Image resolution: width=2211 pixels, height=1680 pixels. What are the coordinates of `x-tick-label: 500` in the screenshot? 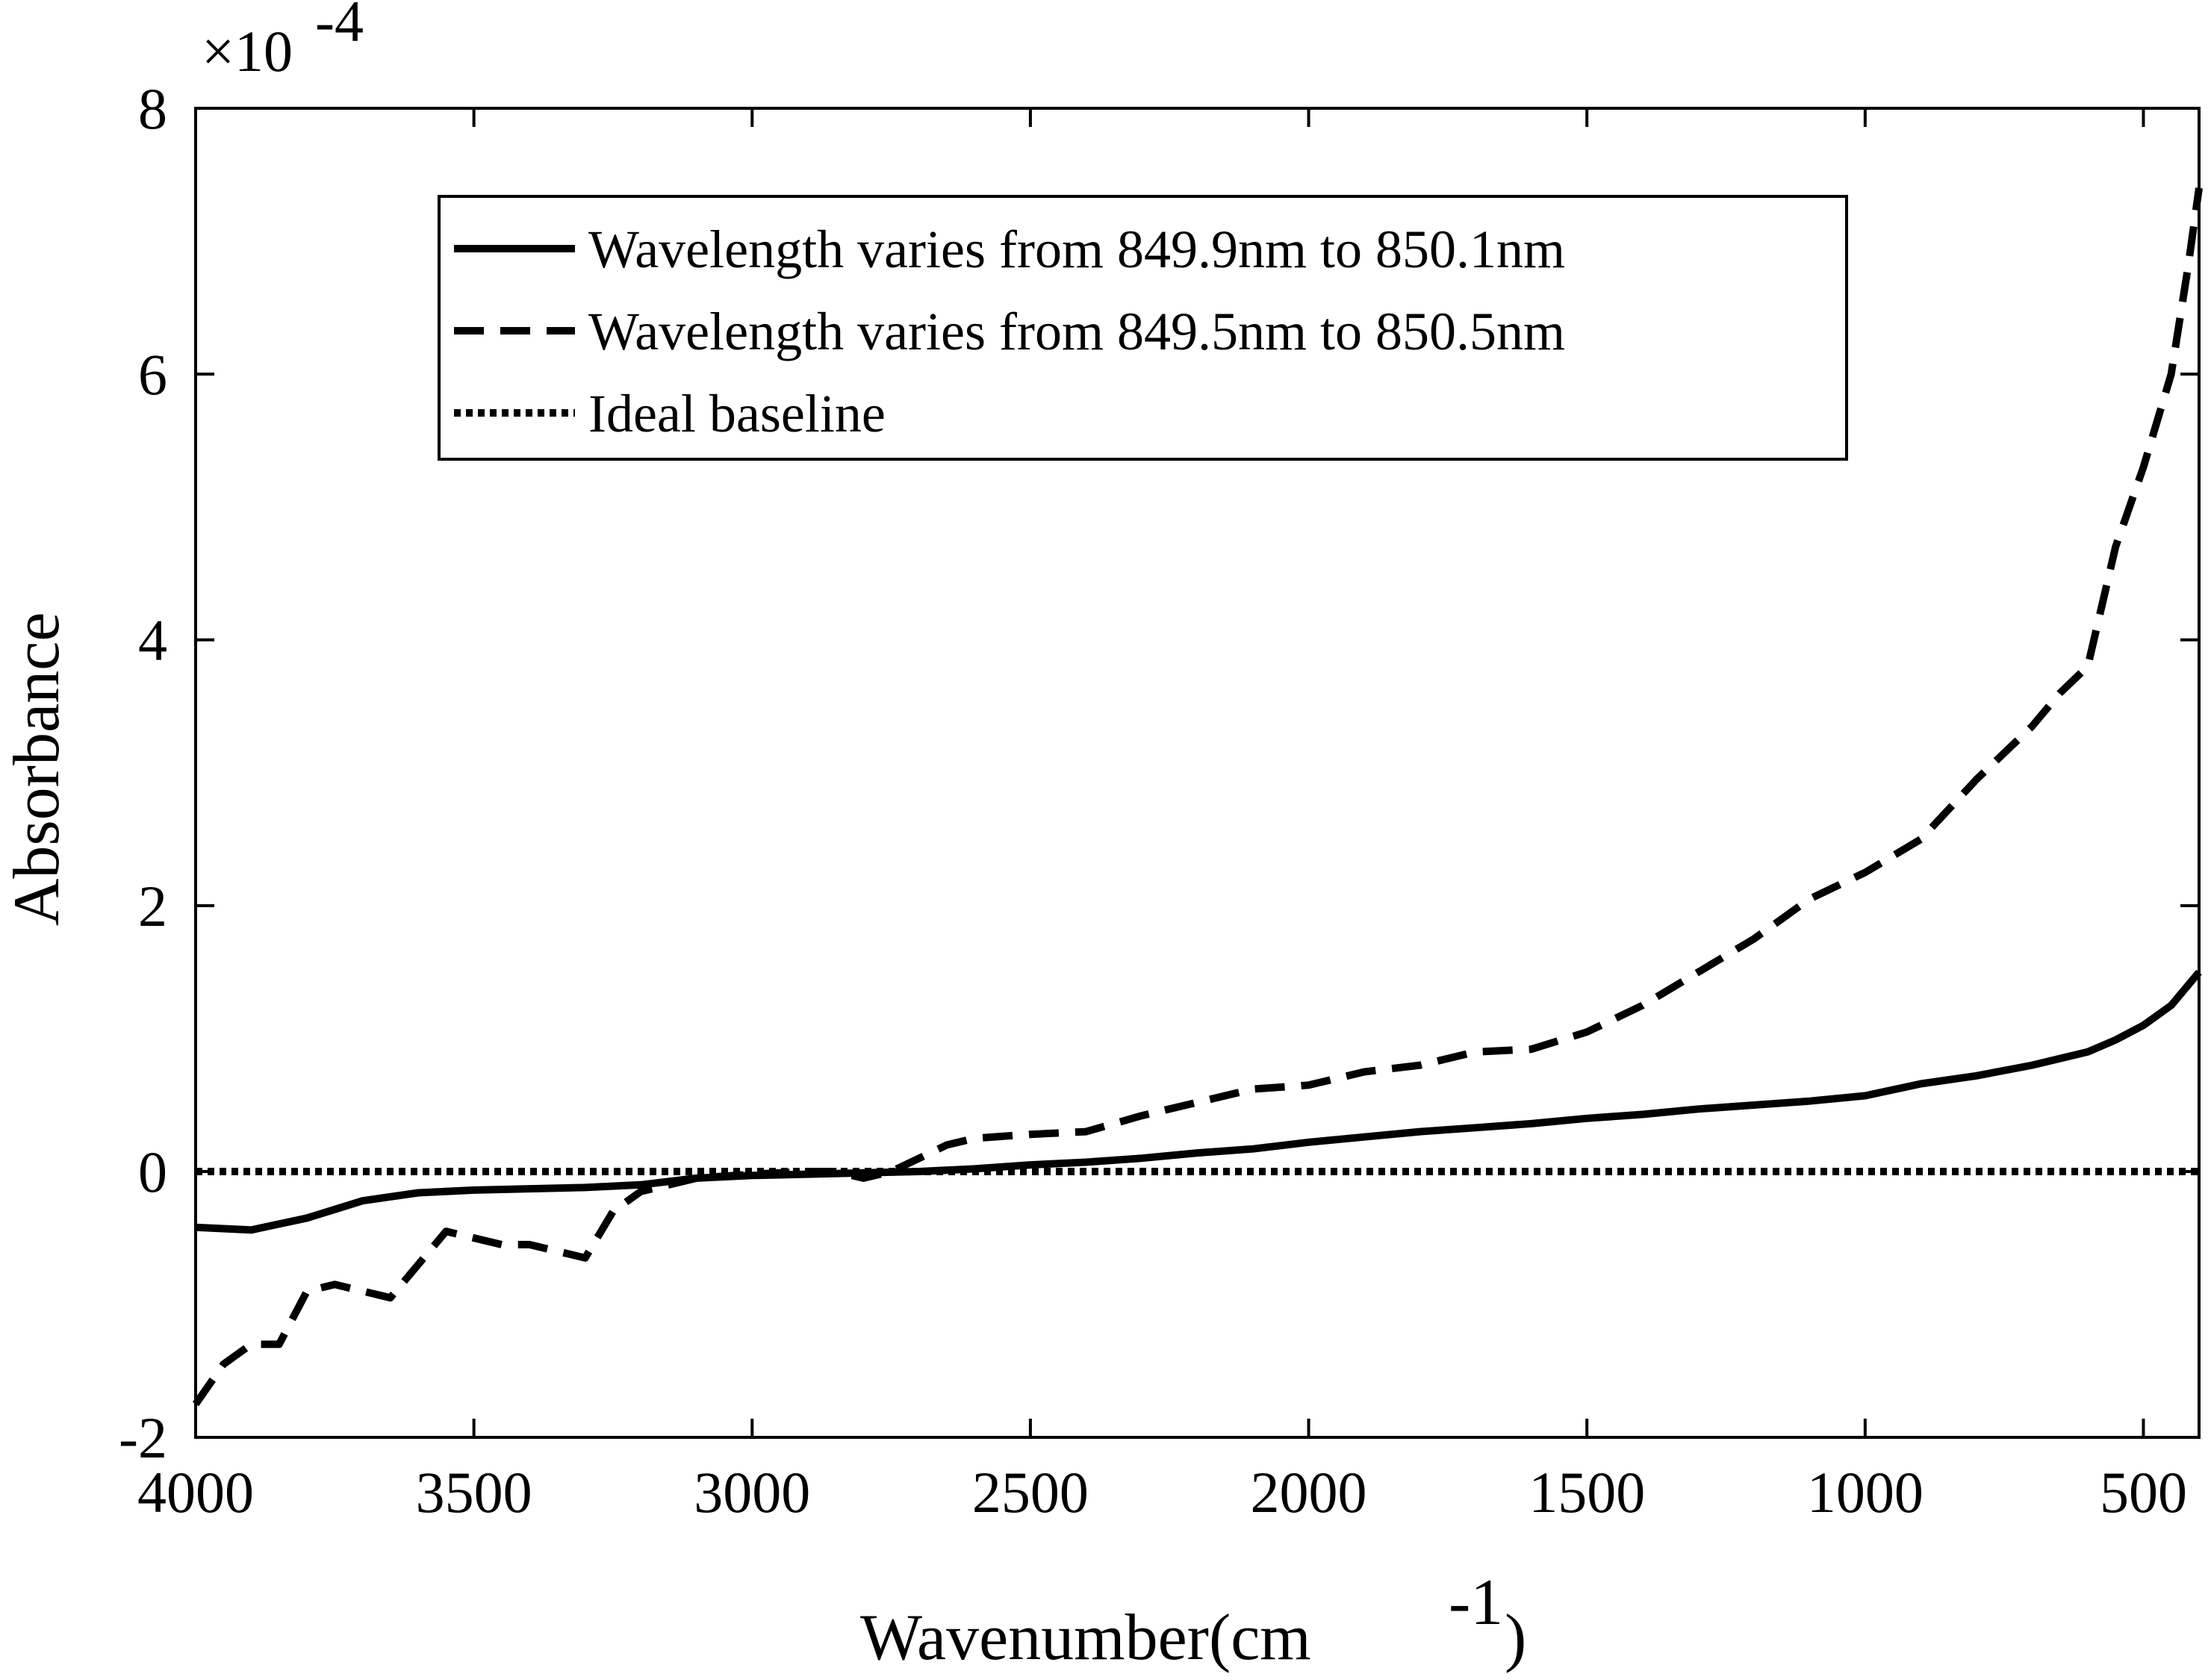 It's located at (2143, 1492).